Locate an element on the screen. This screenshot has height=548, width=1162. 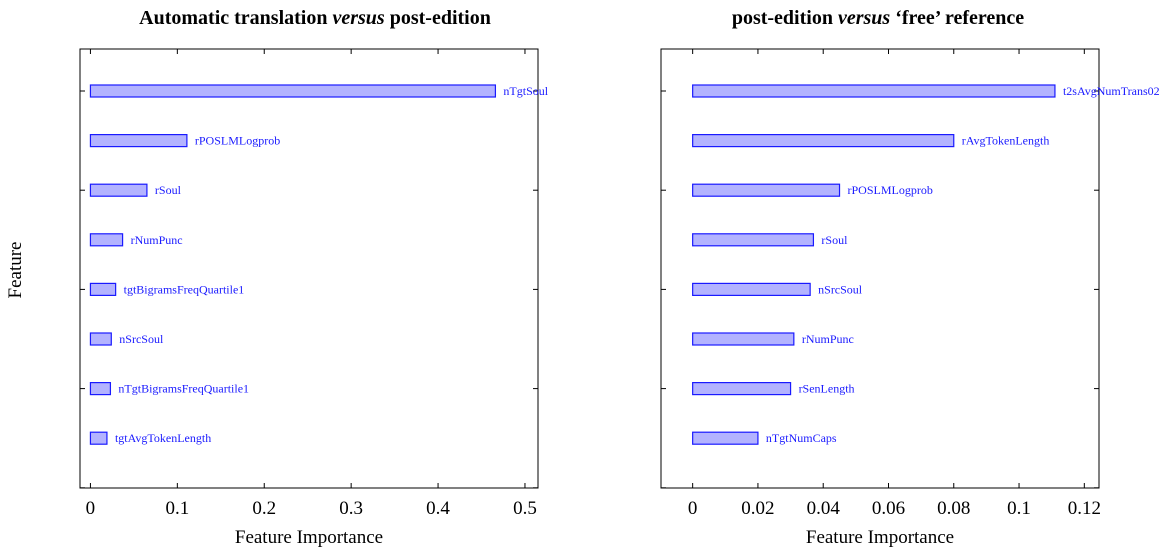
x-tick-label: 0.5 is located at coordinates (525, 508).